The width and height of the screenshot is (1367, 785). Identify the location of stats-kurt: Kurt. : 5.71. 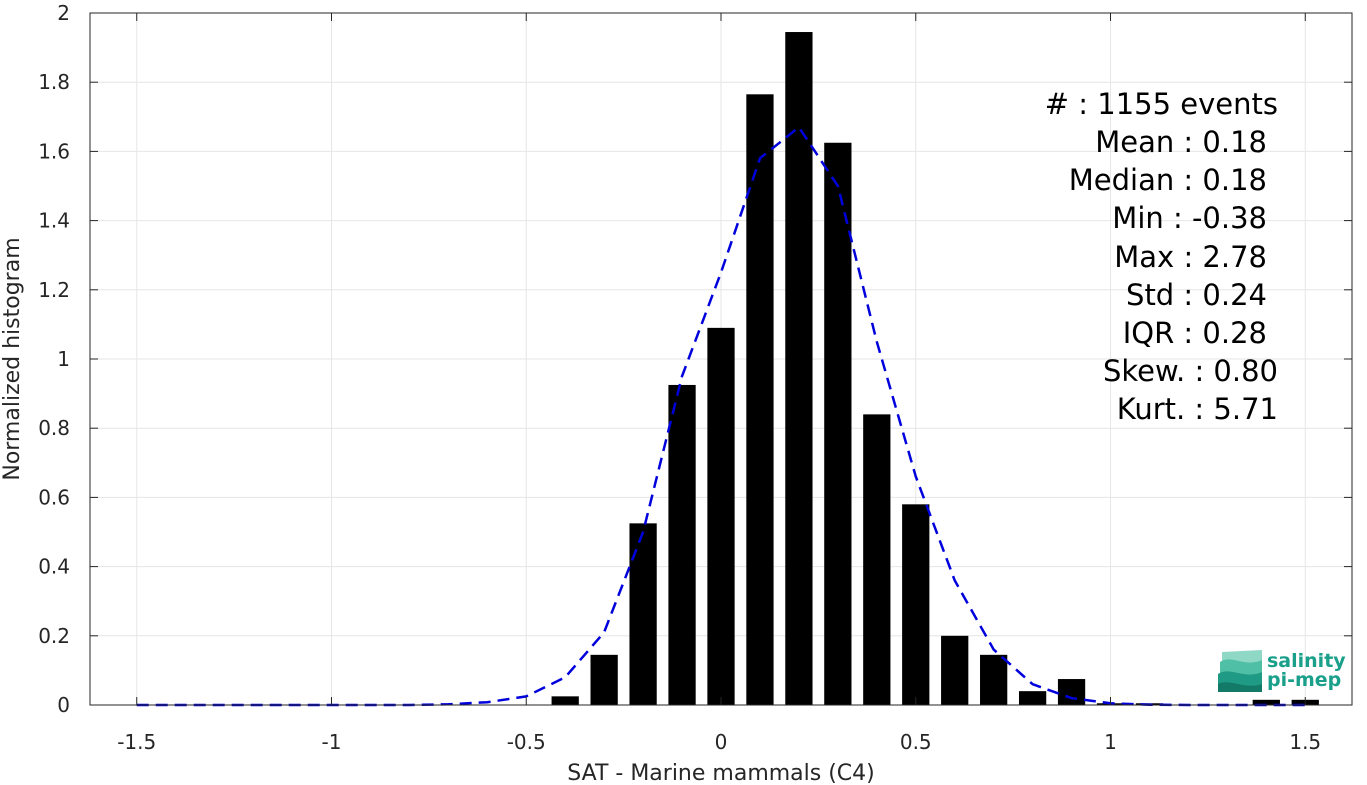
(1197, 409).